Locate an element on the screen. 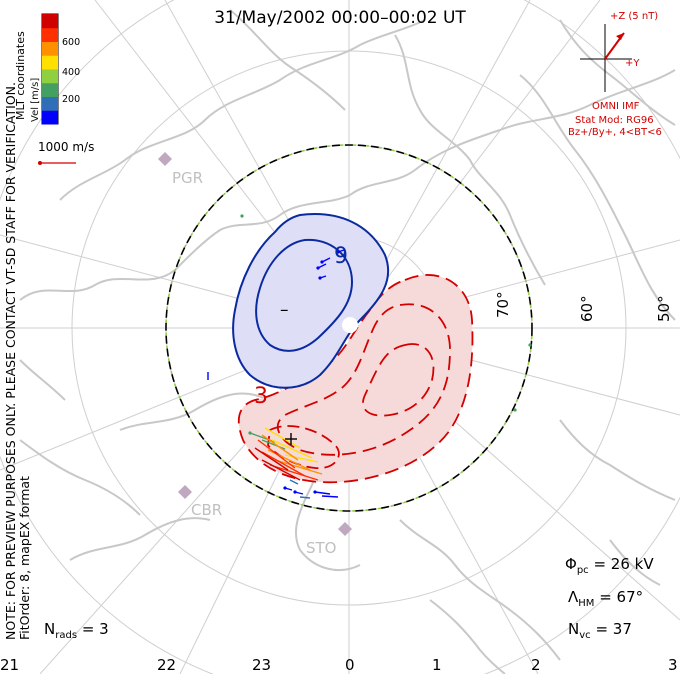 Image resolution: width=680 pixels, height=678 pixels. negative-potential-sign: – is located at coordinates (284, 310).